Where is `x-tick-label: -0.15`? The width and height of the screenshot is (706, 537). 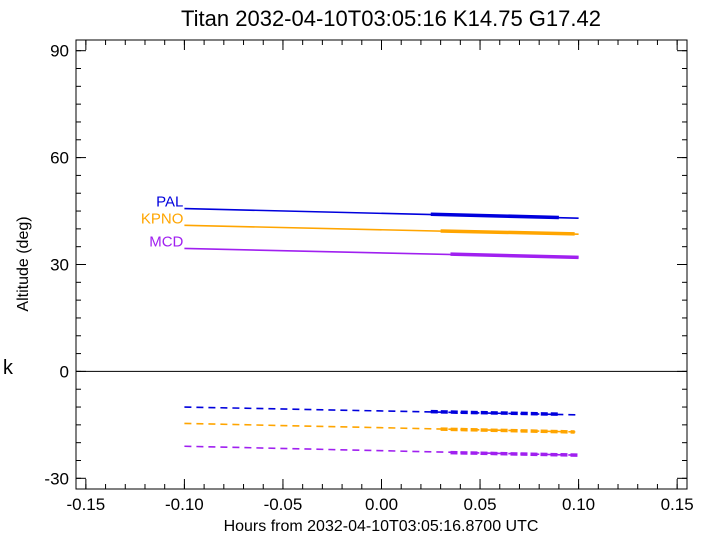 x-tick-label: -0.15 is located at coordinates (85, 504).